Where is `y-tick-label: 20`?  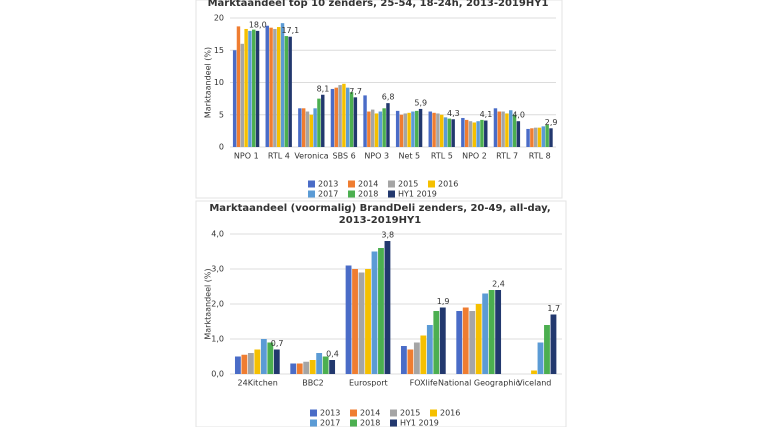
y-tick-label: 20 is located at coordinates (219, 18).